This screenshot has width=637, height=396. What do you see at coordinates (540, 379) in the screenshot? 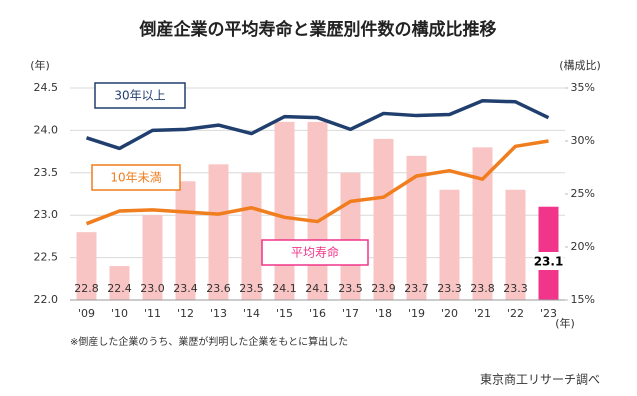
I see `source: 東京商工リサーチ調べ` at bounding box center [540, 379].